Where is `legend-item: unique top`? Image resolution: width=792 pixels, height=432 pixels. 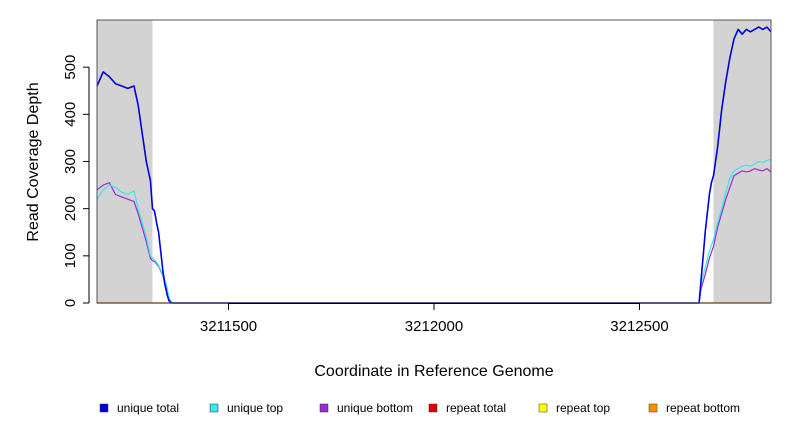
legend-item: unique top is located at coordinates (246, 408).